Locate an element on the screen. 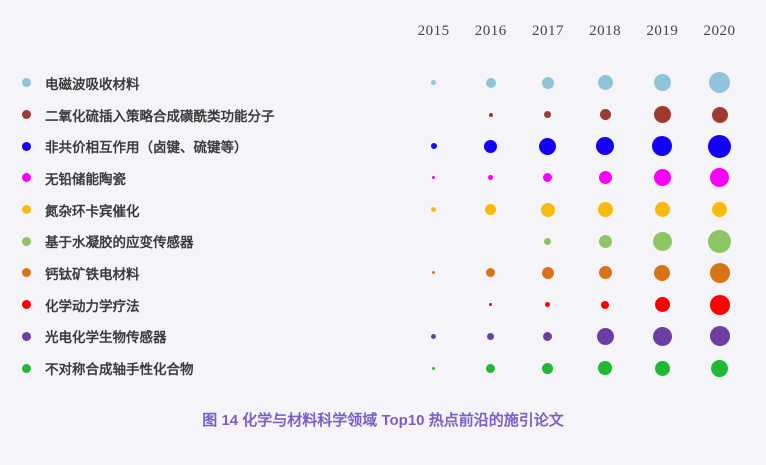 Image resolution: width=766 pixels, height=465 pixels. series-label: 二氧化硫插入策略合成磺酰类功能分子 is located at coordinates (160, 116).